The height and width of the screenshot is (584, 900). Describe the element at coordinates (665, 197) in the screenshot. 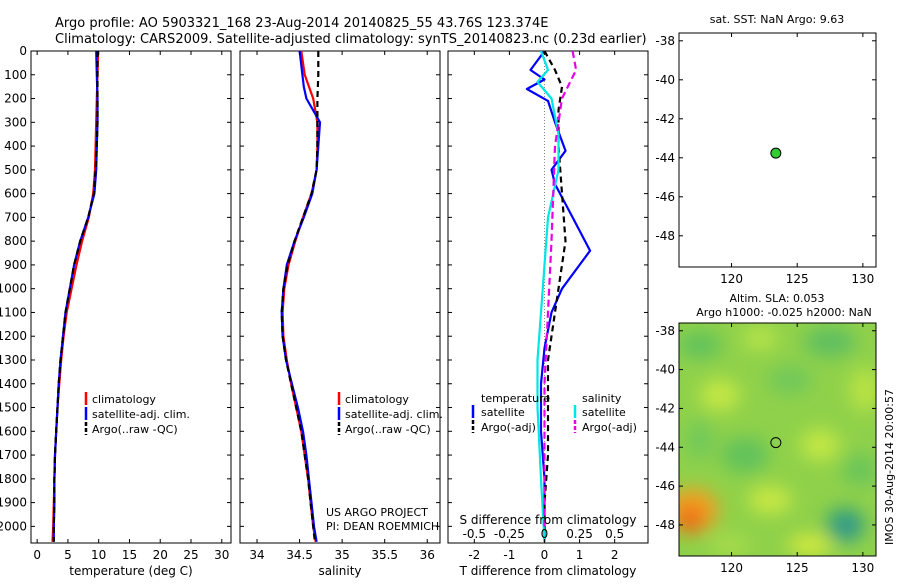

I see `map-y-tick-label: -46` at that location.